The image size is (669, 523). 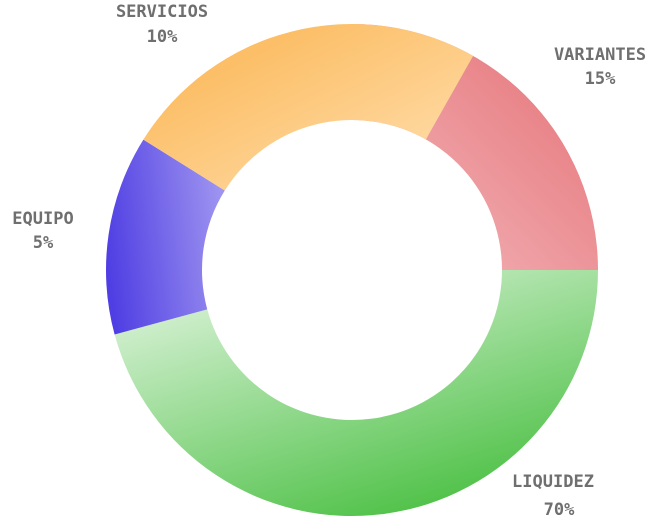 What do you see at coordinates (600, 67) in the screenshot?
I see `slice-label-variantes: VARIANTES 15%` at bounding box center [600, 67].